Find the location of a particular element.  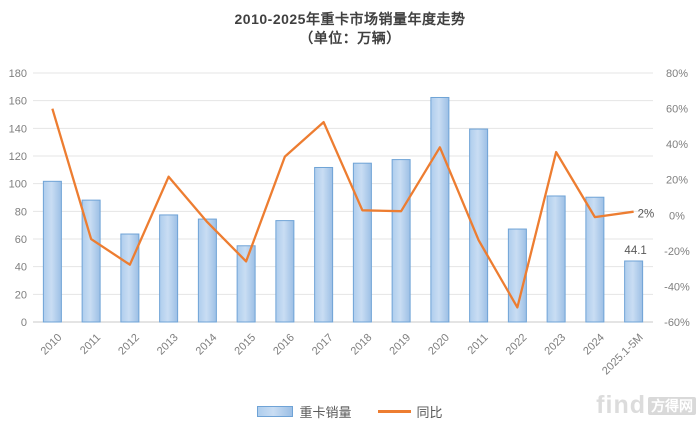

legend-item-sales: 重卡销量 is located at coordinates (304, 411).